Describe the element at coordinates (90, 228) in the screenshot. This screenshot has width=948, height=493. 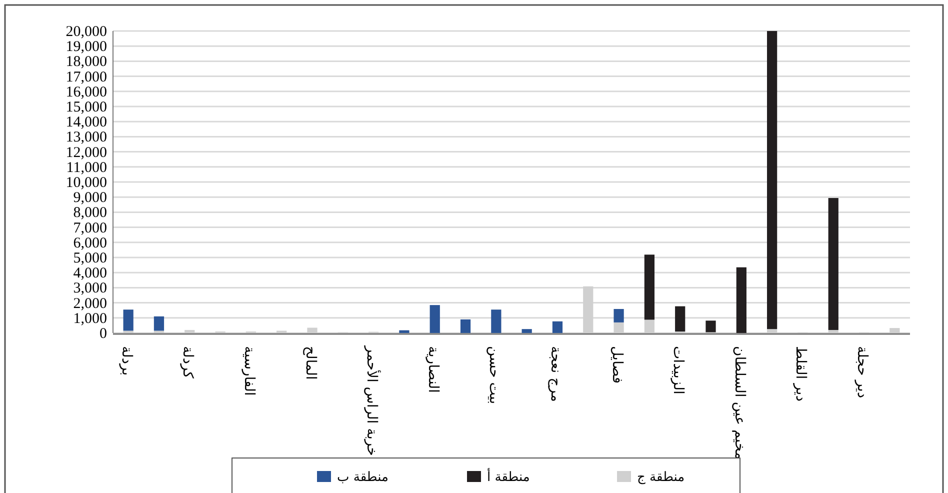
I see `y-tick-label: 7,000` at that location.